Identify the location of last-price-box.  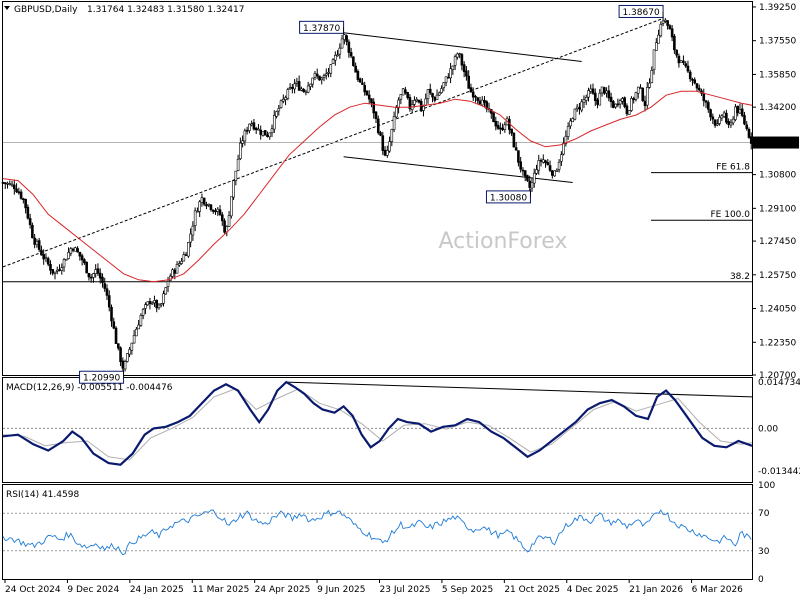
(776, 142).